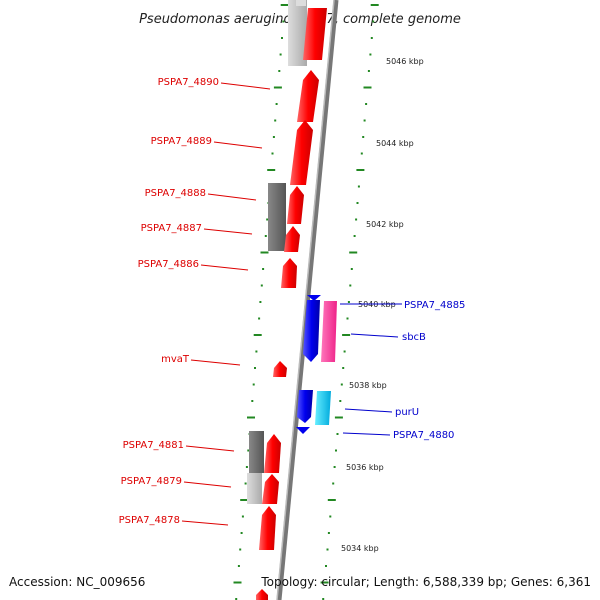  Describe the element at coordinates (414, 337) in the screenshot. I see `label-sbcb: sbcB` at that location.